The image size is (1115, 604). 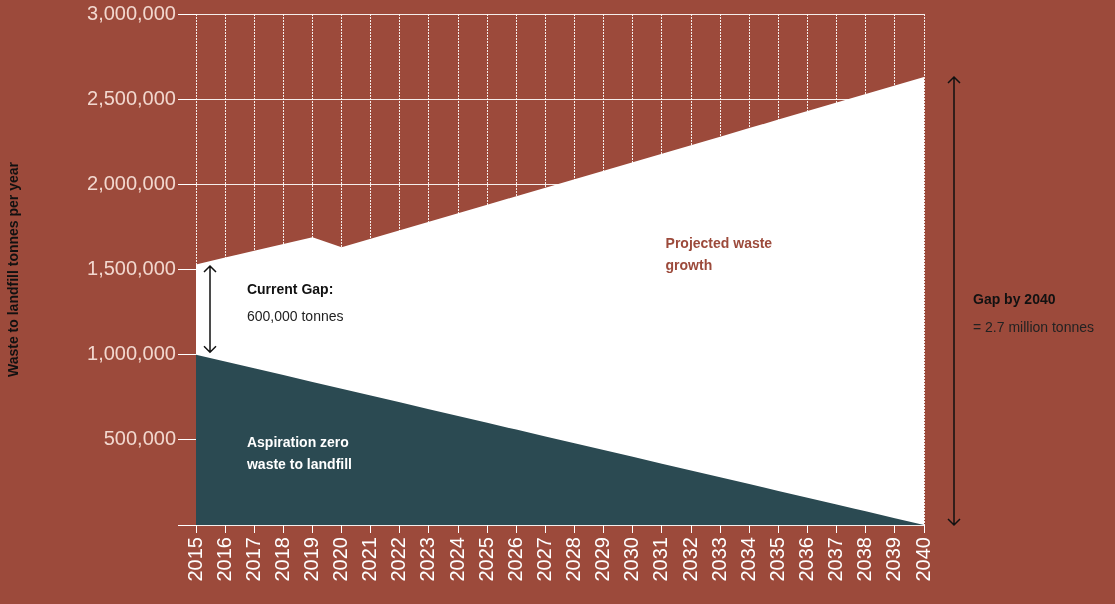 I want to click on series-label: Projected waste growth, so click(x=719, y=253).